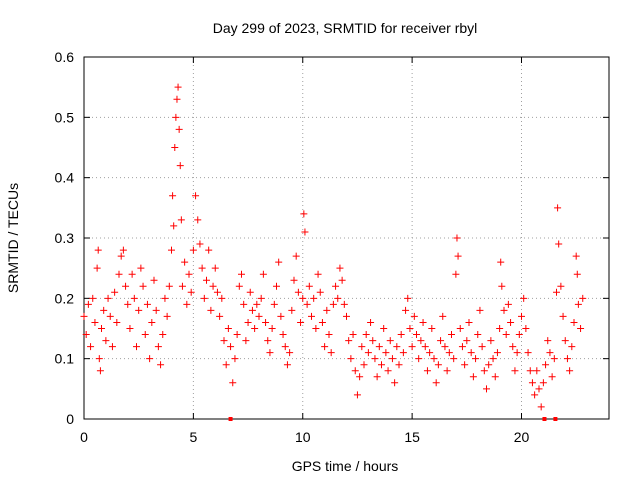 The height and width of the screenshot is (480, 640). Describe the element at coordinates (303, 437) in the screenshot. I see `x-tick-label: 10` at that location.